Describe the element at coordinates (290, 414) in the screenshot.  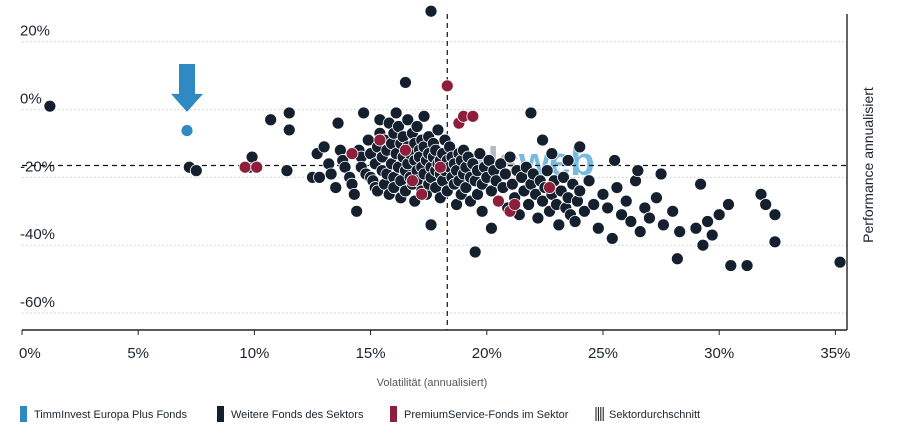
I see `legend-item: Weitere Fonds des Sektors` at that location.